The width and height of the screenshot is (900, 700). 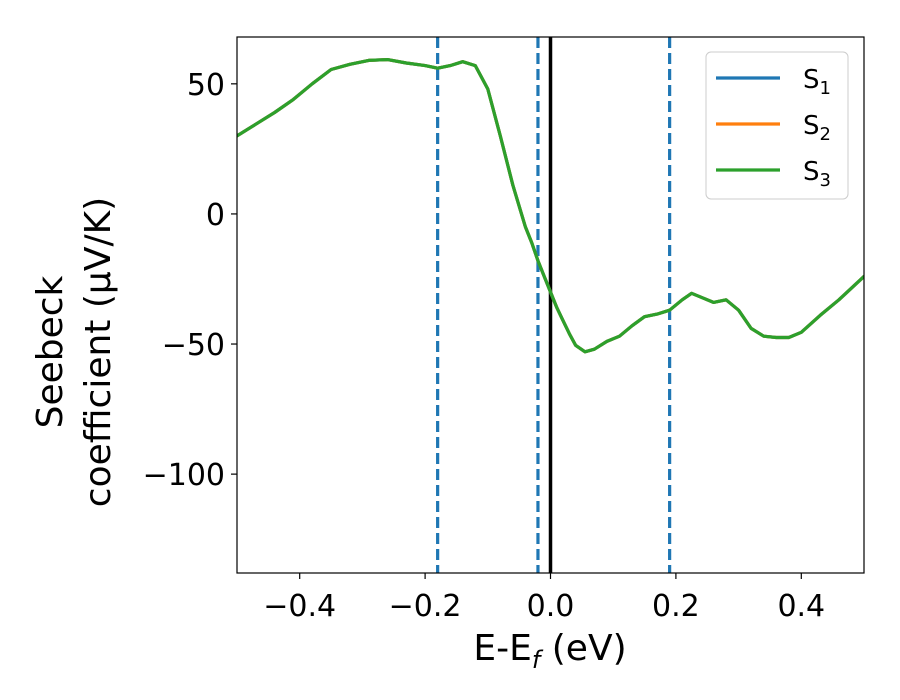 I want to click on y-tick-label: −50, so click(x=193, y=345).